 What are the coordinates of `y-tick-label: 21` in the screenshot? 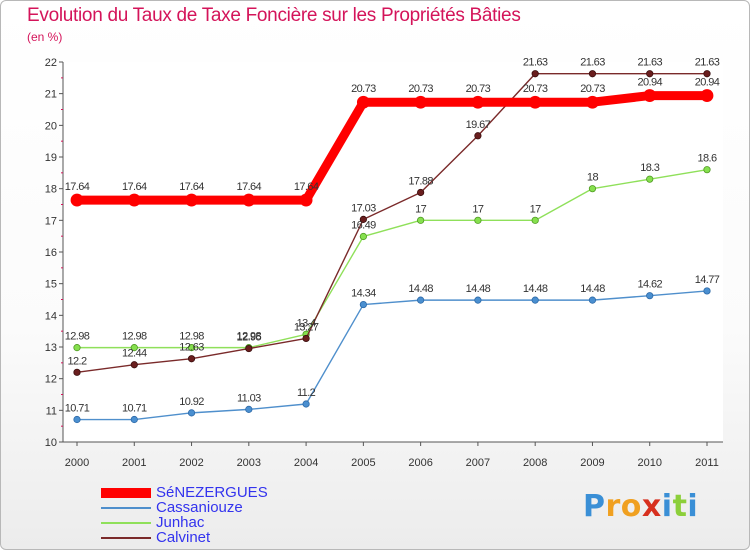 It's located at (51, 95).